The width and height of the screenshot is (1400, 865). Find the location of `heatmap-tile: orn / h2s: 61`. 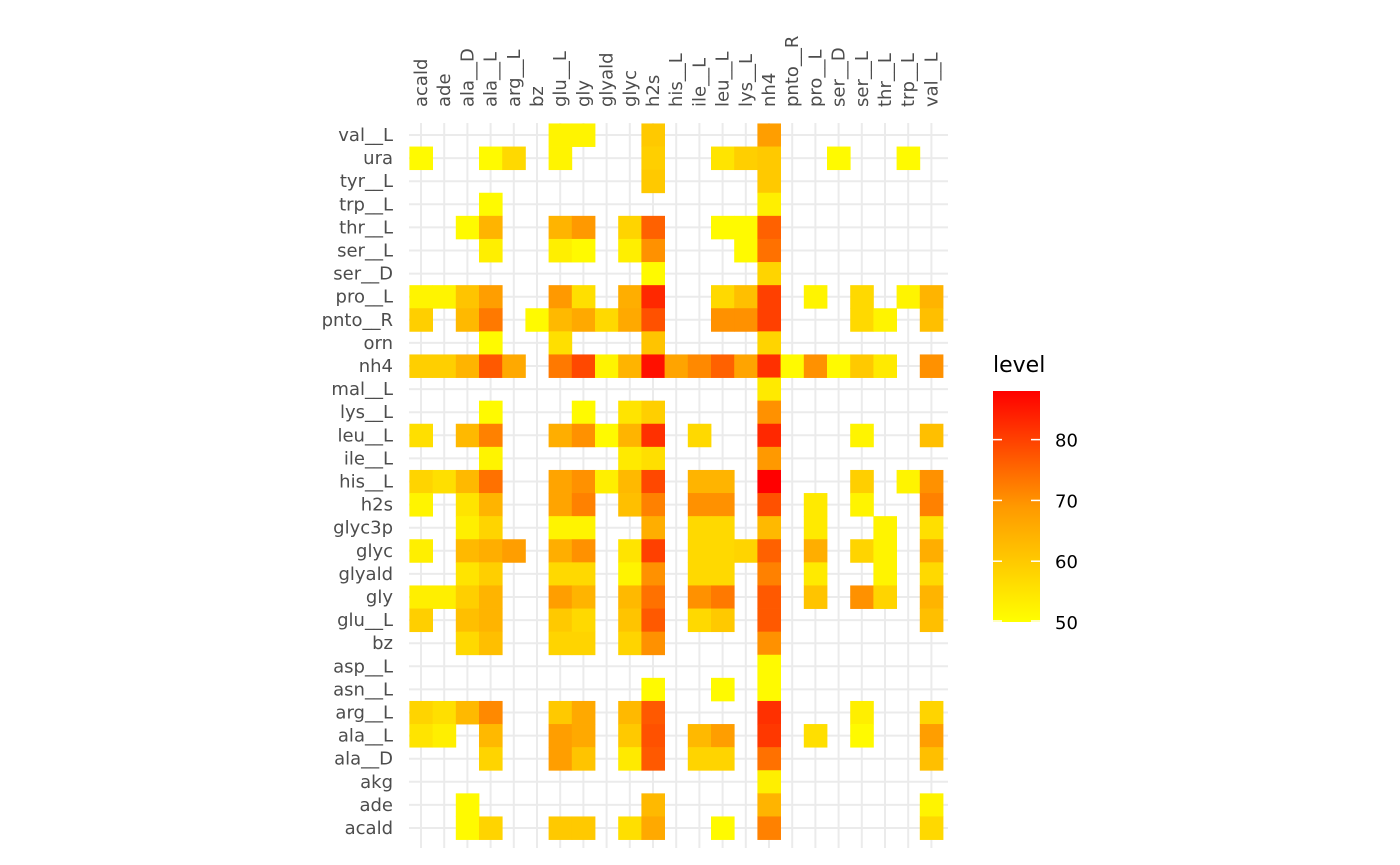

heatmap-tile: orn / h2s: 61 is located at coordinates (653, 343).